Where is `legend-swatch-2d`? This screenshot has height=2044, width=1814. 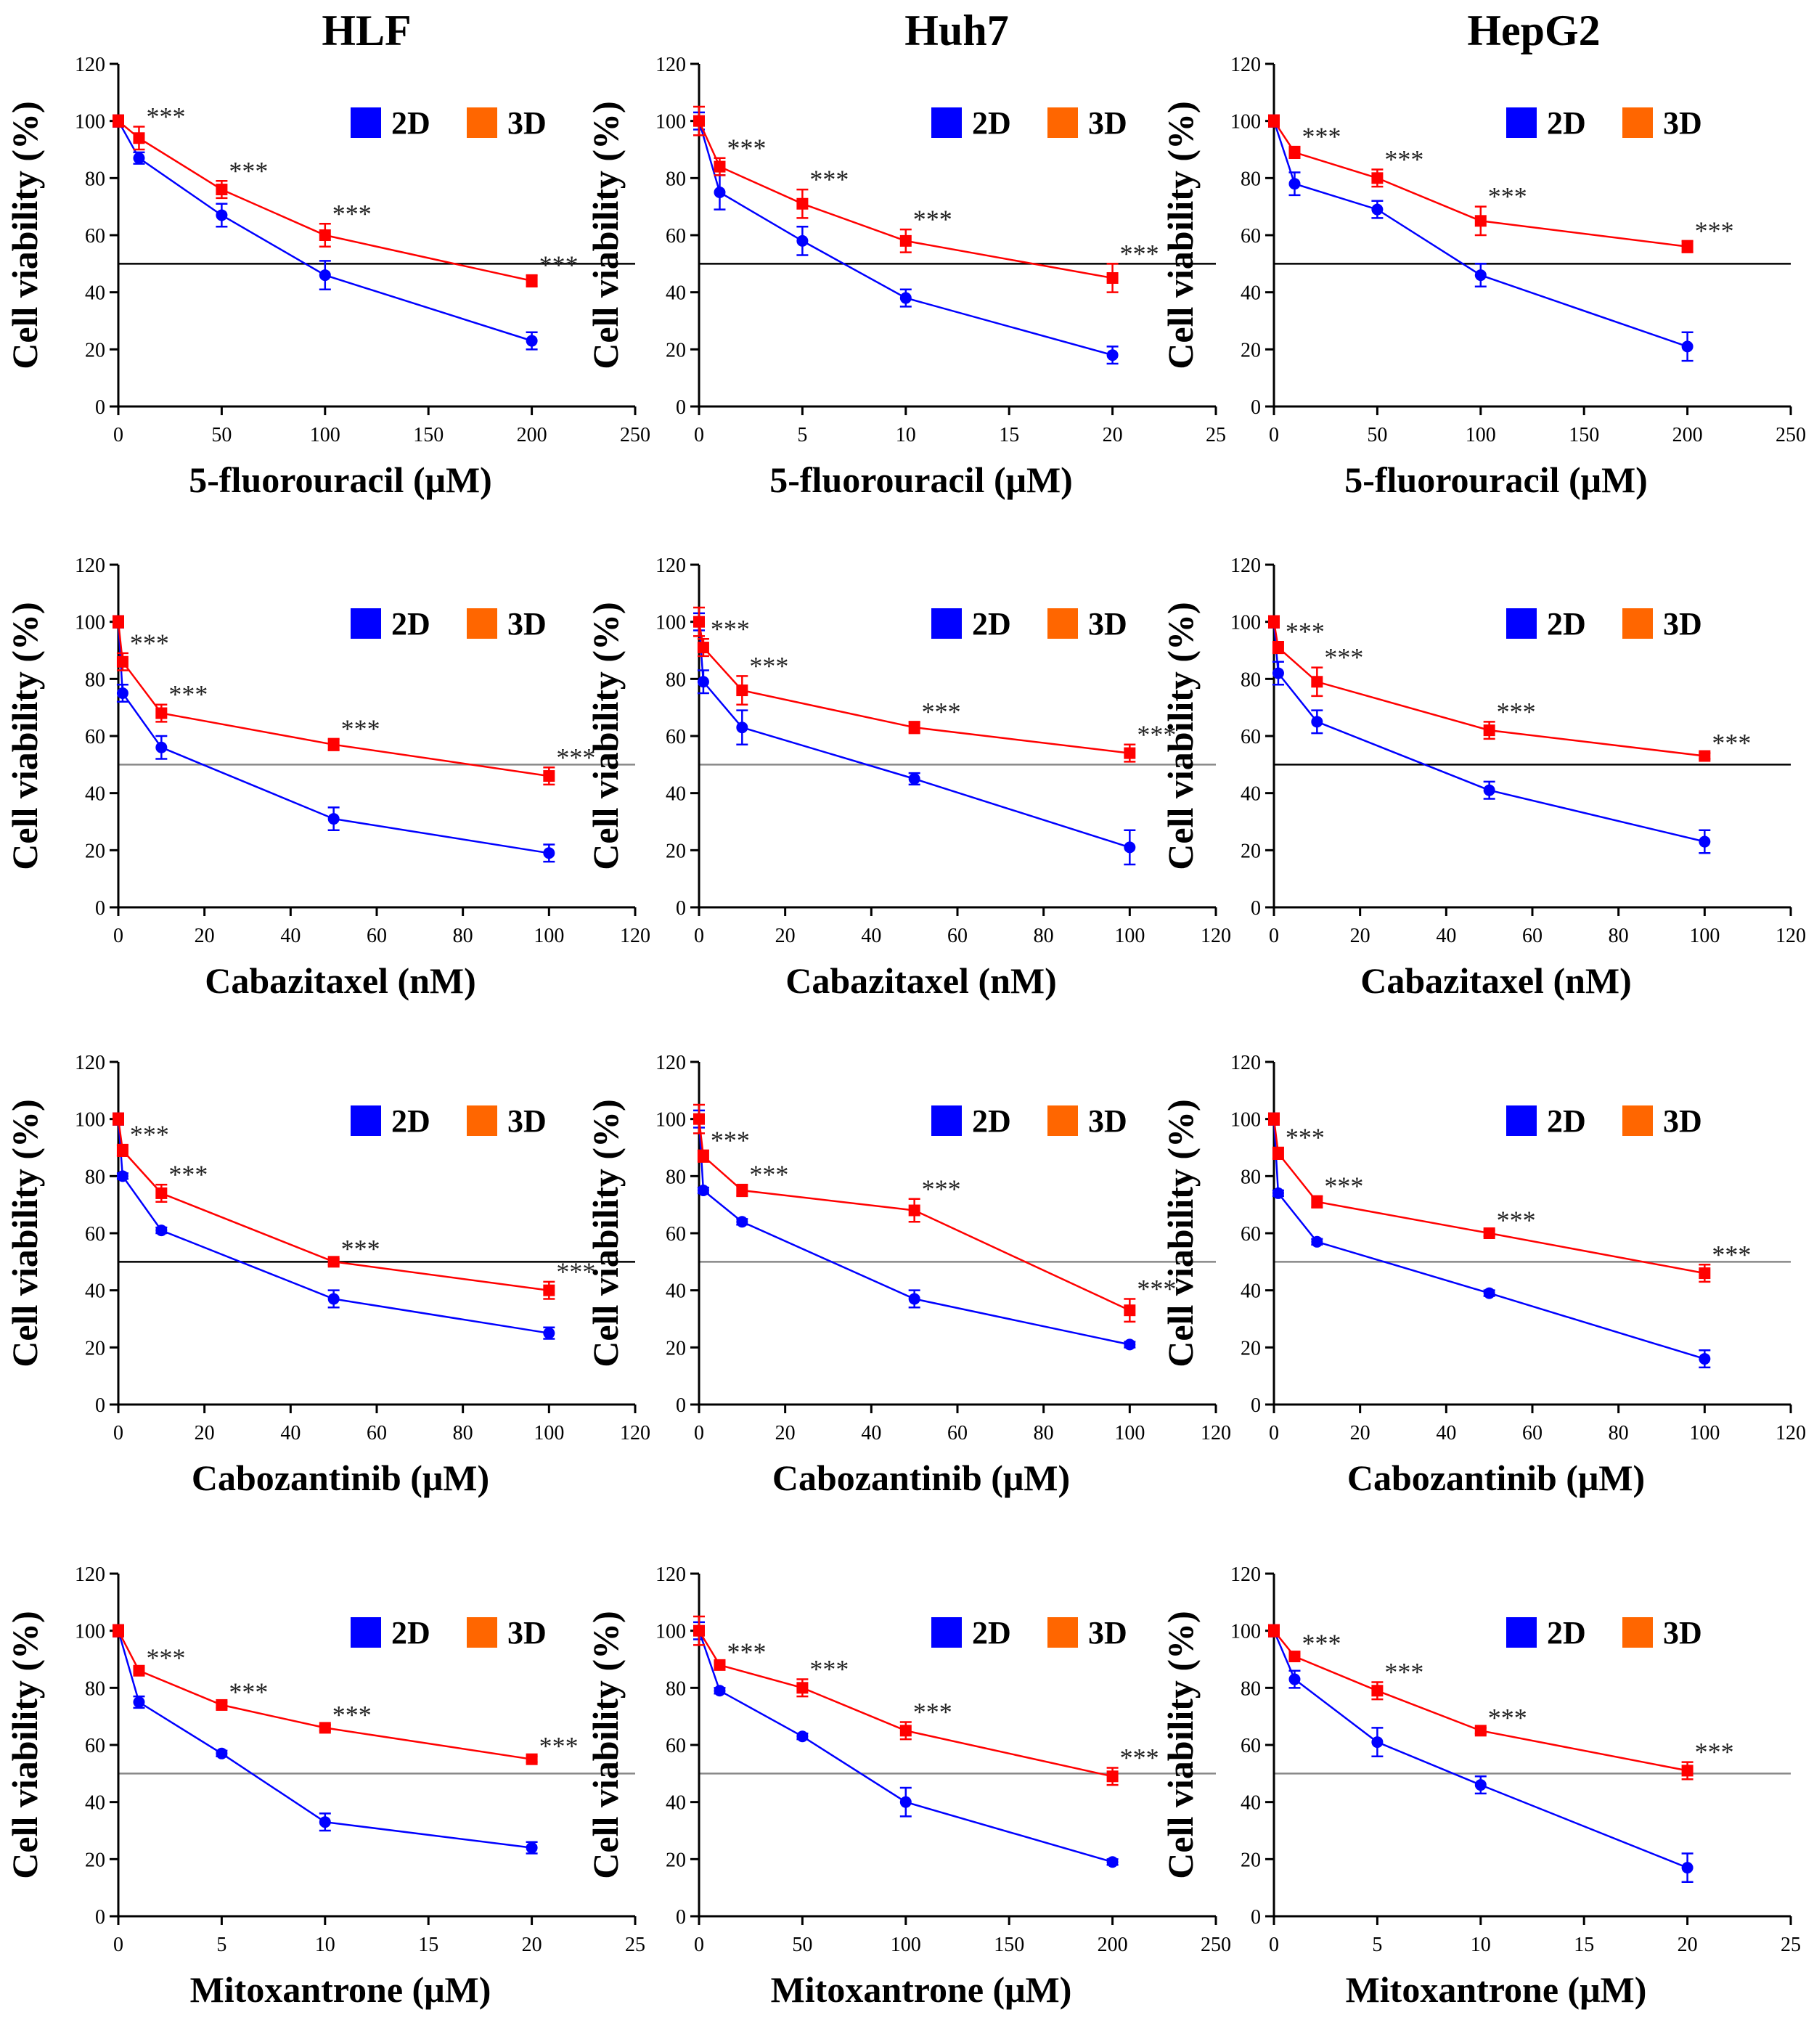
legend-swatch-2d is located at coordinates (946, 623).